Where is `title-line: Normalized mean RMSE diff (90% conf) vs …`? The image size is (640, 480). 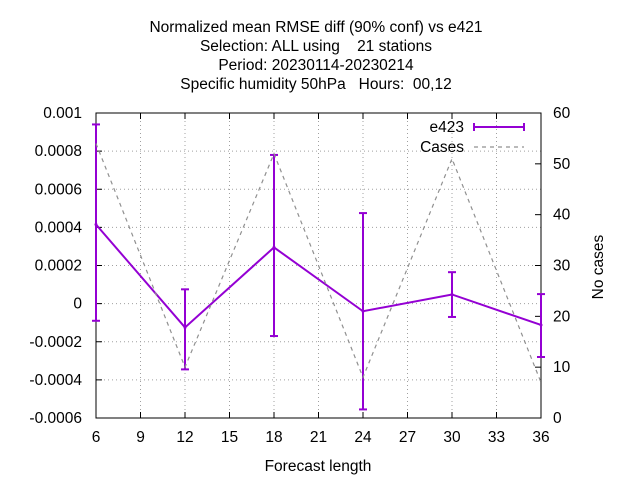
title-line: Normalized mean RMSE diff (90% conf) vs … is located at coordinates (315, 27).